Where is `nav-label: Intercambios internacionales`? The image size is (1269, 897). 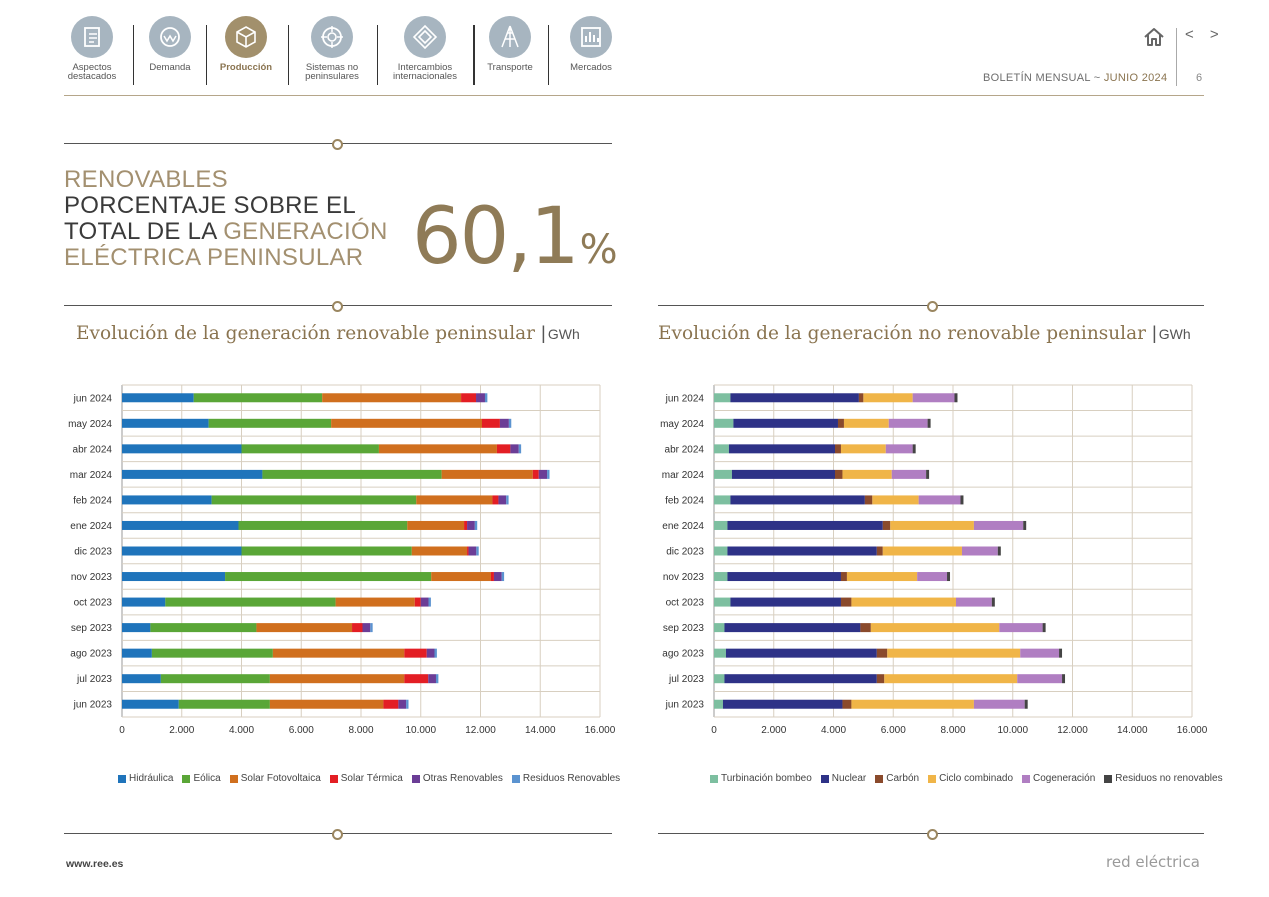
nav-label: Intercambios internacionales is located at coordinates (425, 72).